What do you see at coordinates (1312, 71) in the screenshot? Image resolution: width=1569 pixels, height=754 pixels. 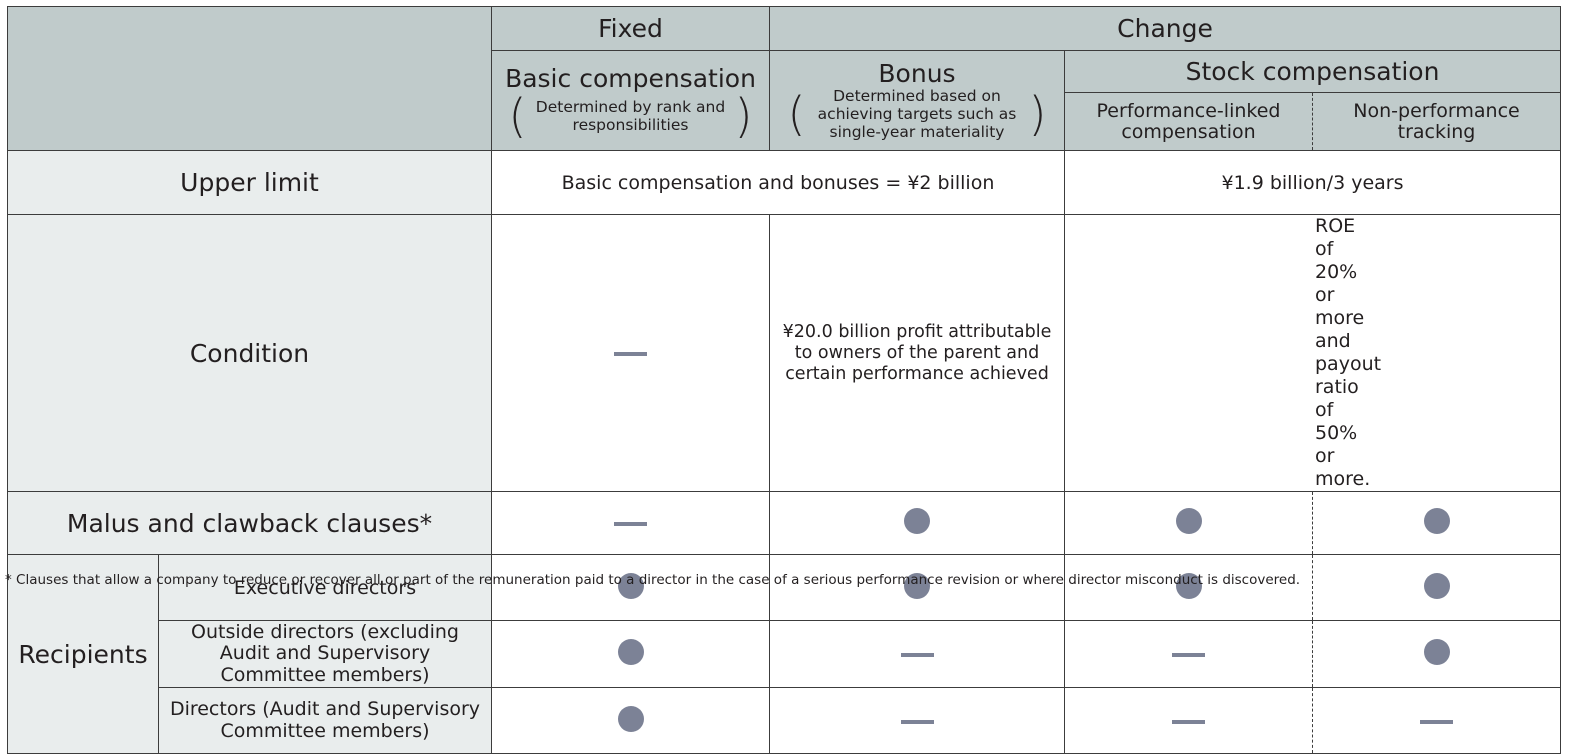 I see `header-stock-compensation: Stock compensation` at bounding box center [1312, 71].